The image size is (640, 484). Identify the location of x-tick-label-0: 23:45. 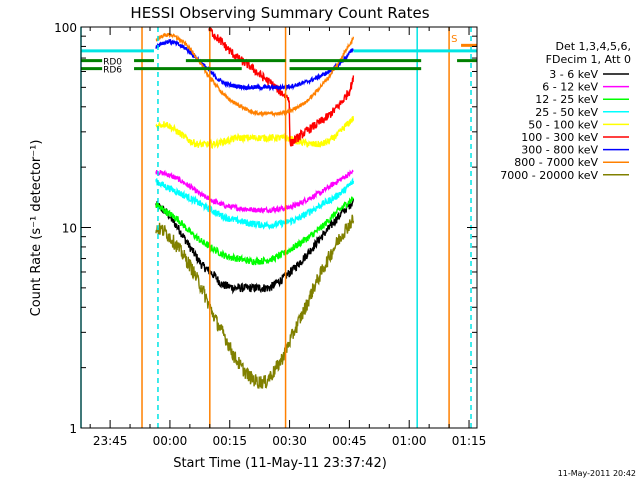
(110, 441).